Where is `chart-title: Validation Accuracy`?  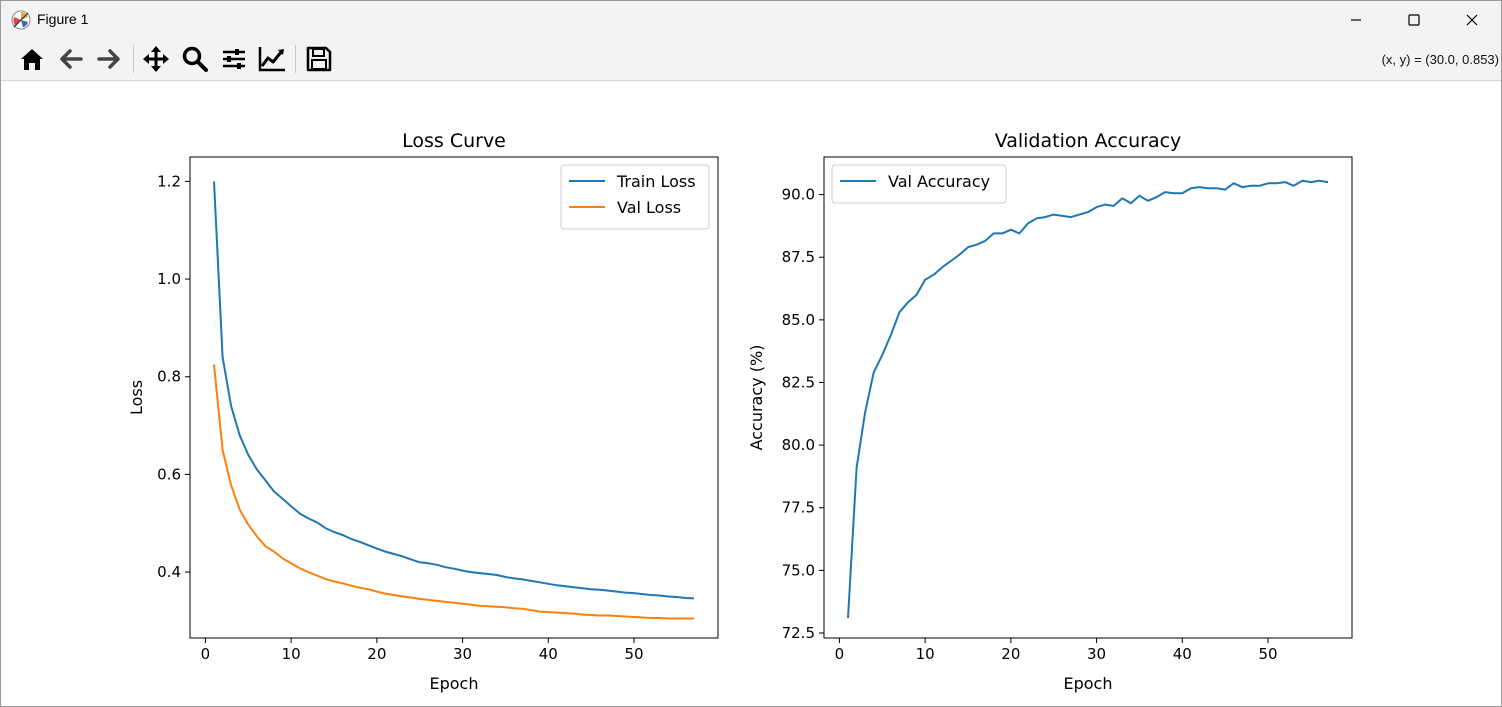 chart-title: Validation Accuracy is located at coordinates (1088, 141).